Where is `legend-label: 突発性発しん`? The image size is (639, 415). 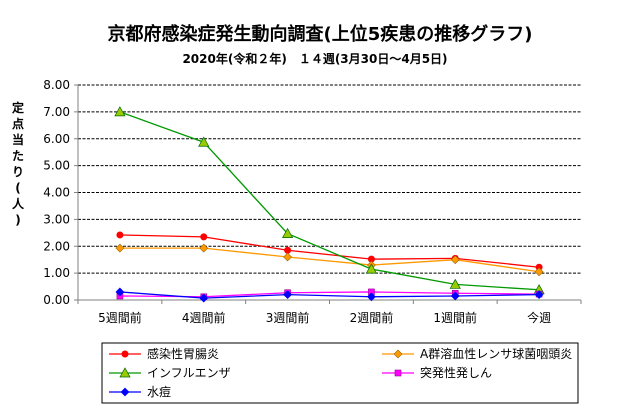 legend-label: 突発性発しん is located at coordinates (456, 372).